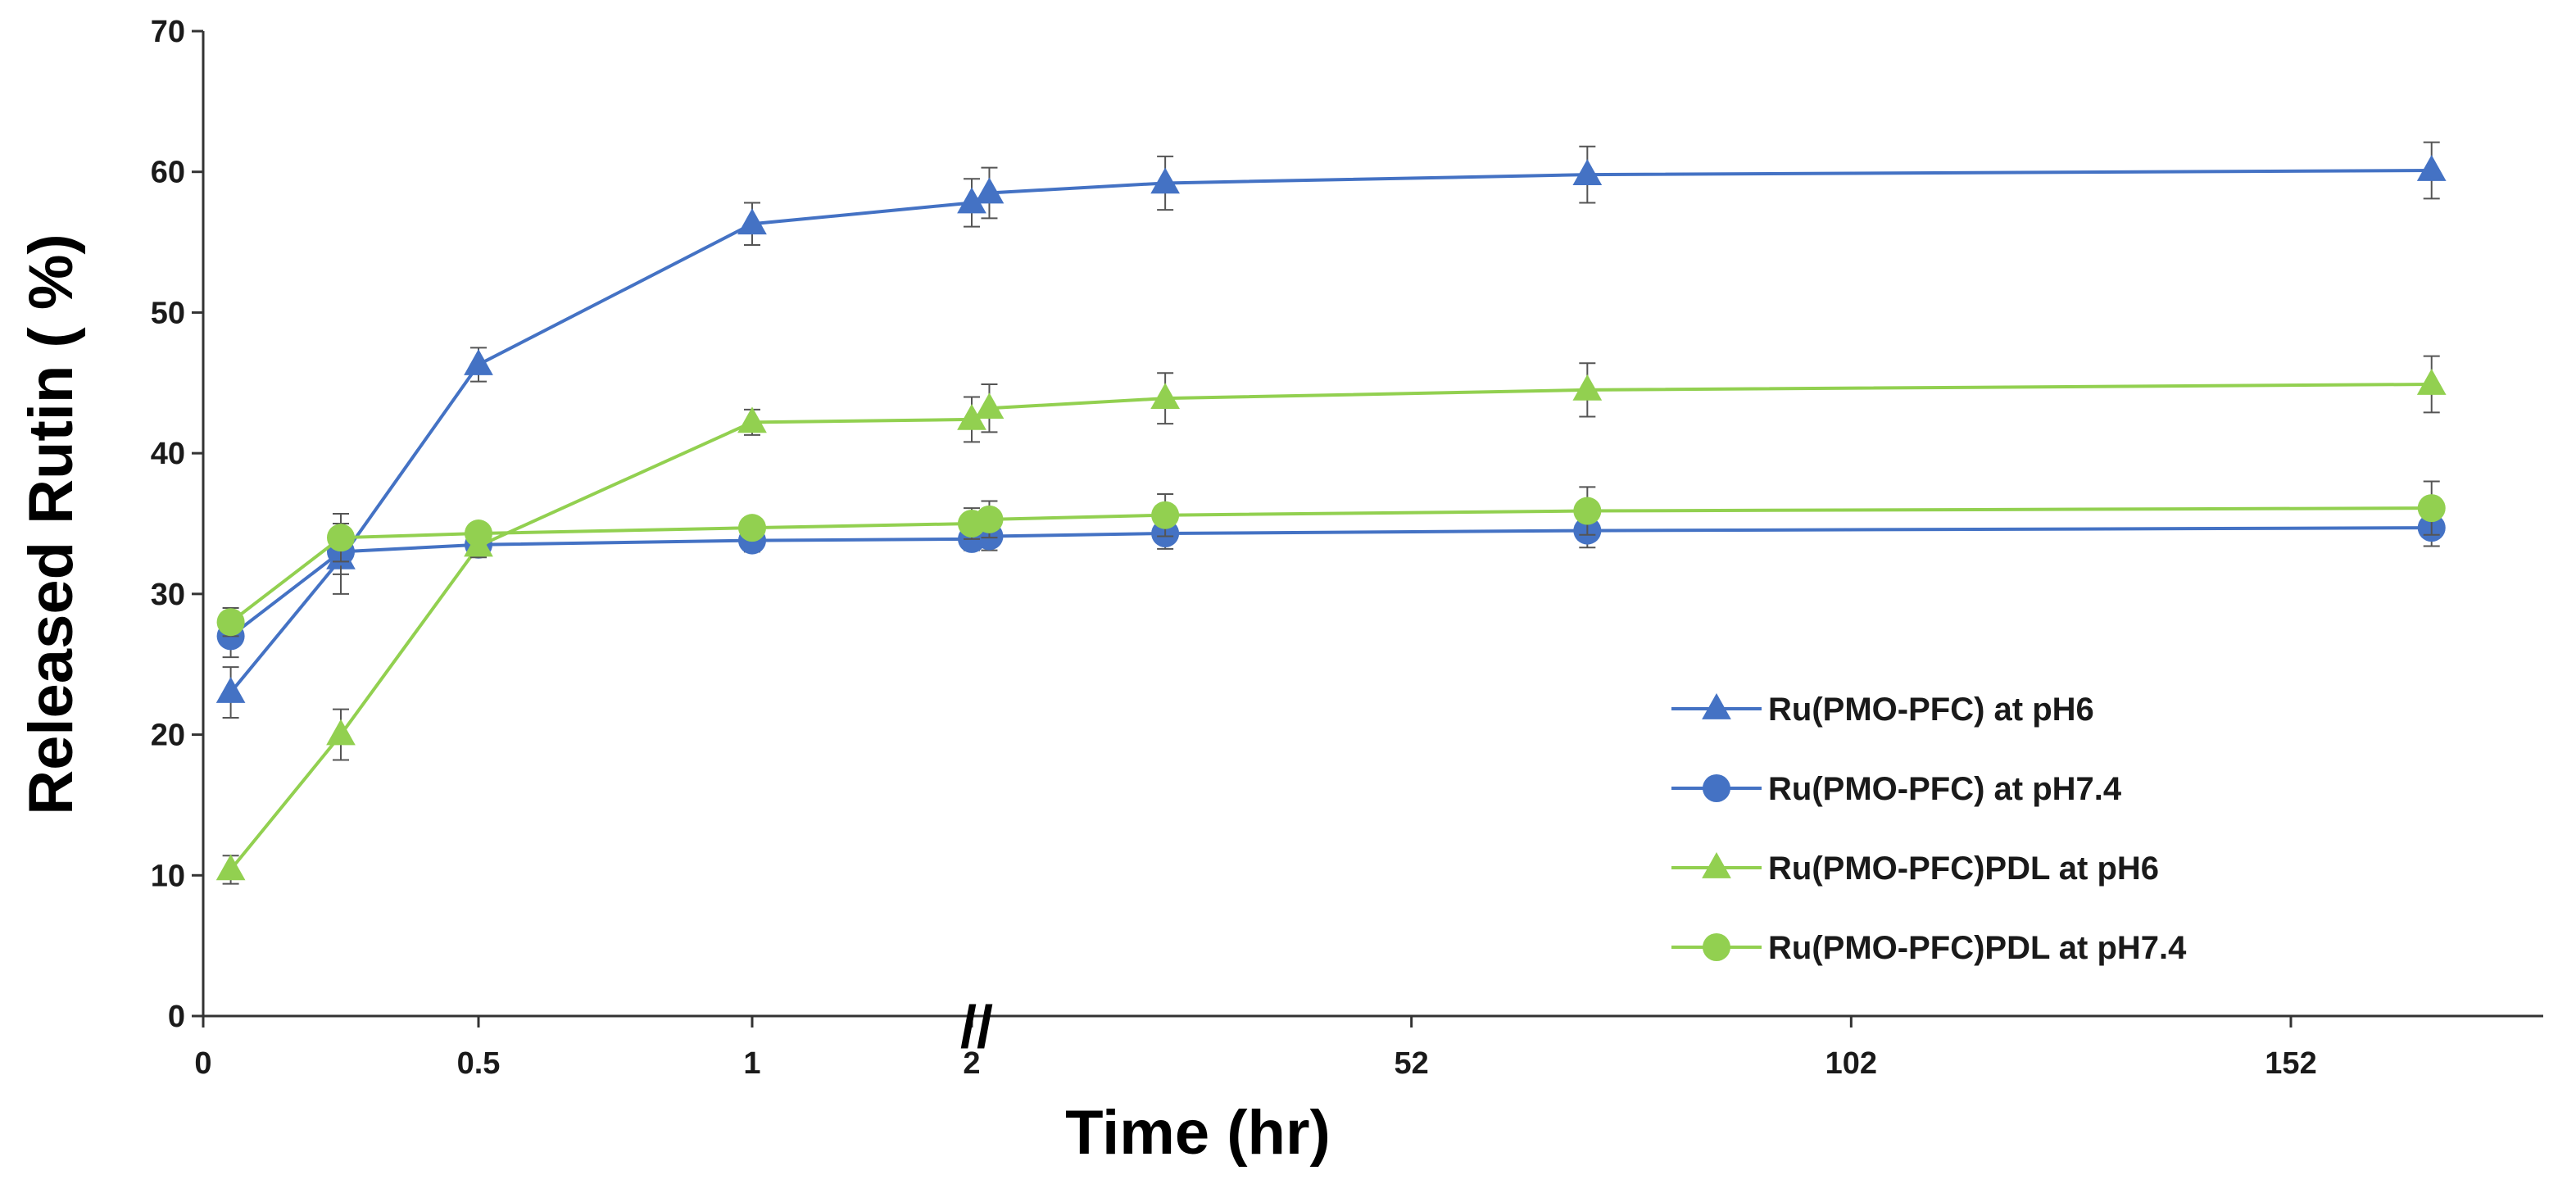 The width and height of the screenshot is (2576, 1184). Describe the element at coordinates (1963, 869) in the screenshot. I see `legend-label: Ru(PMO-PFC)PDL at pH6` at that location.